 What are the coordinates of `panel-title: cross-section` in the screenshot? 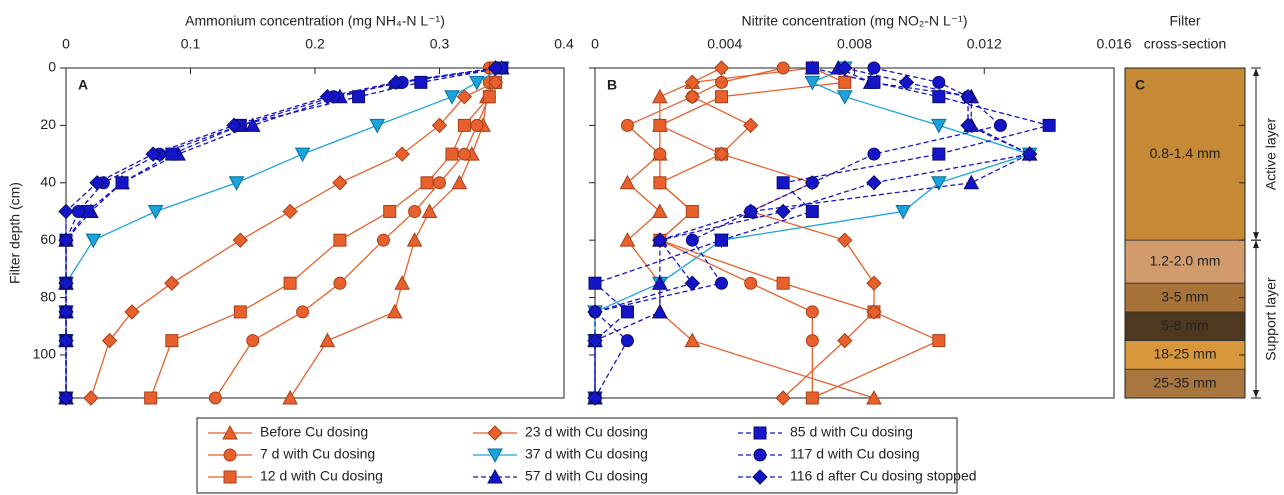 It's located at (1185, 44).